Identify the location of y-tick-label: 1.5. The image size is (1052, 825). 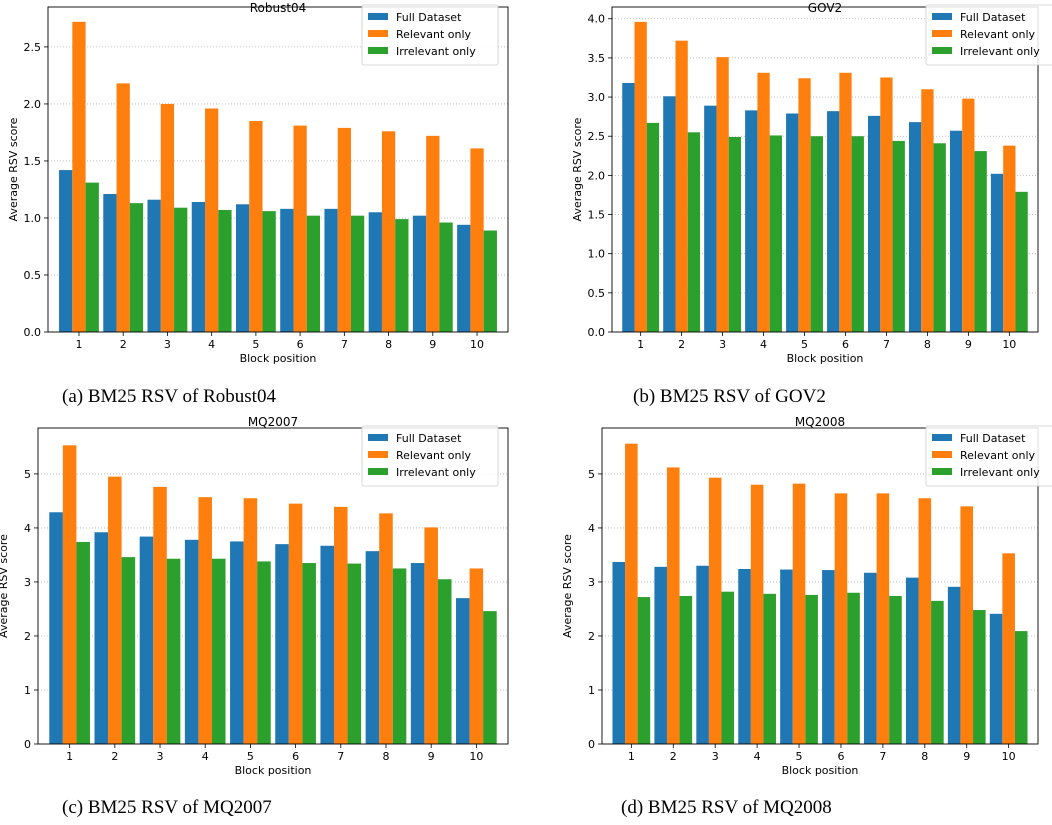
(33, 161).